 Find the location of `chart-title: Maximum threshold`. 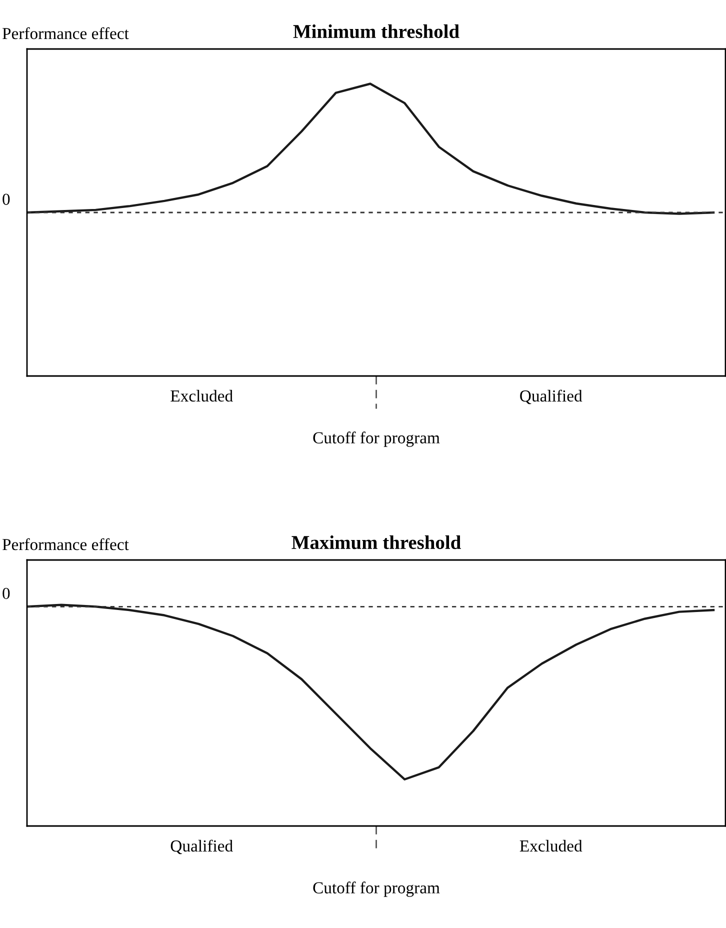

chart-title: Maximum threshold is located at coordinates (376, 542).